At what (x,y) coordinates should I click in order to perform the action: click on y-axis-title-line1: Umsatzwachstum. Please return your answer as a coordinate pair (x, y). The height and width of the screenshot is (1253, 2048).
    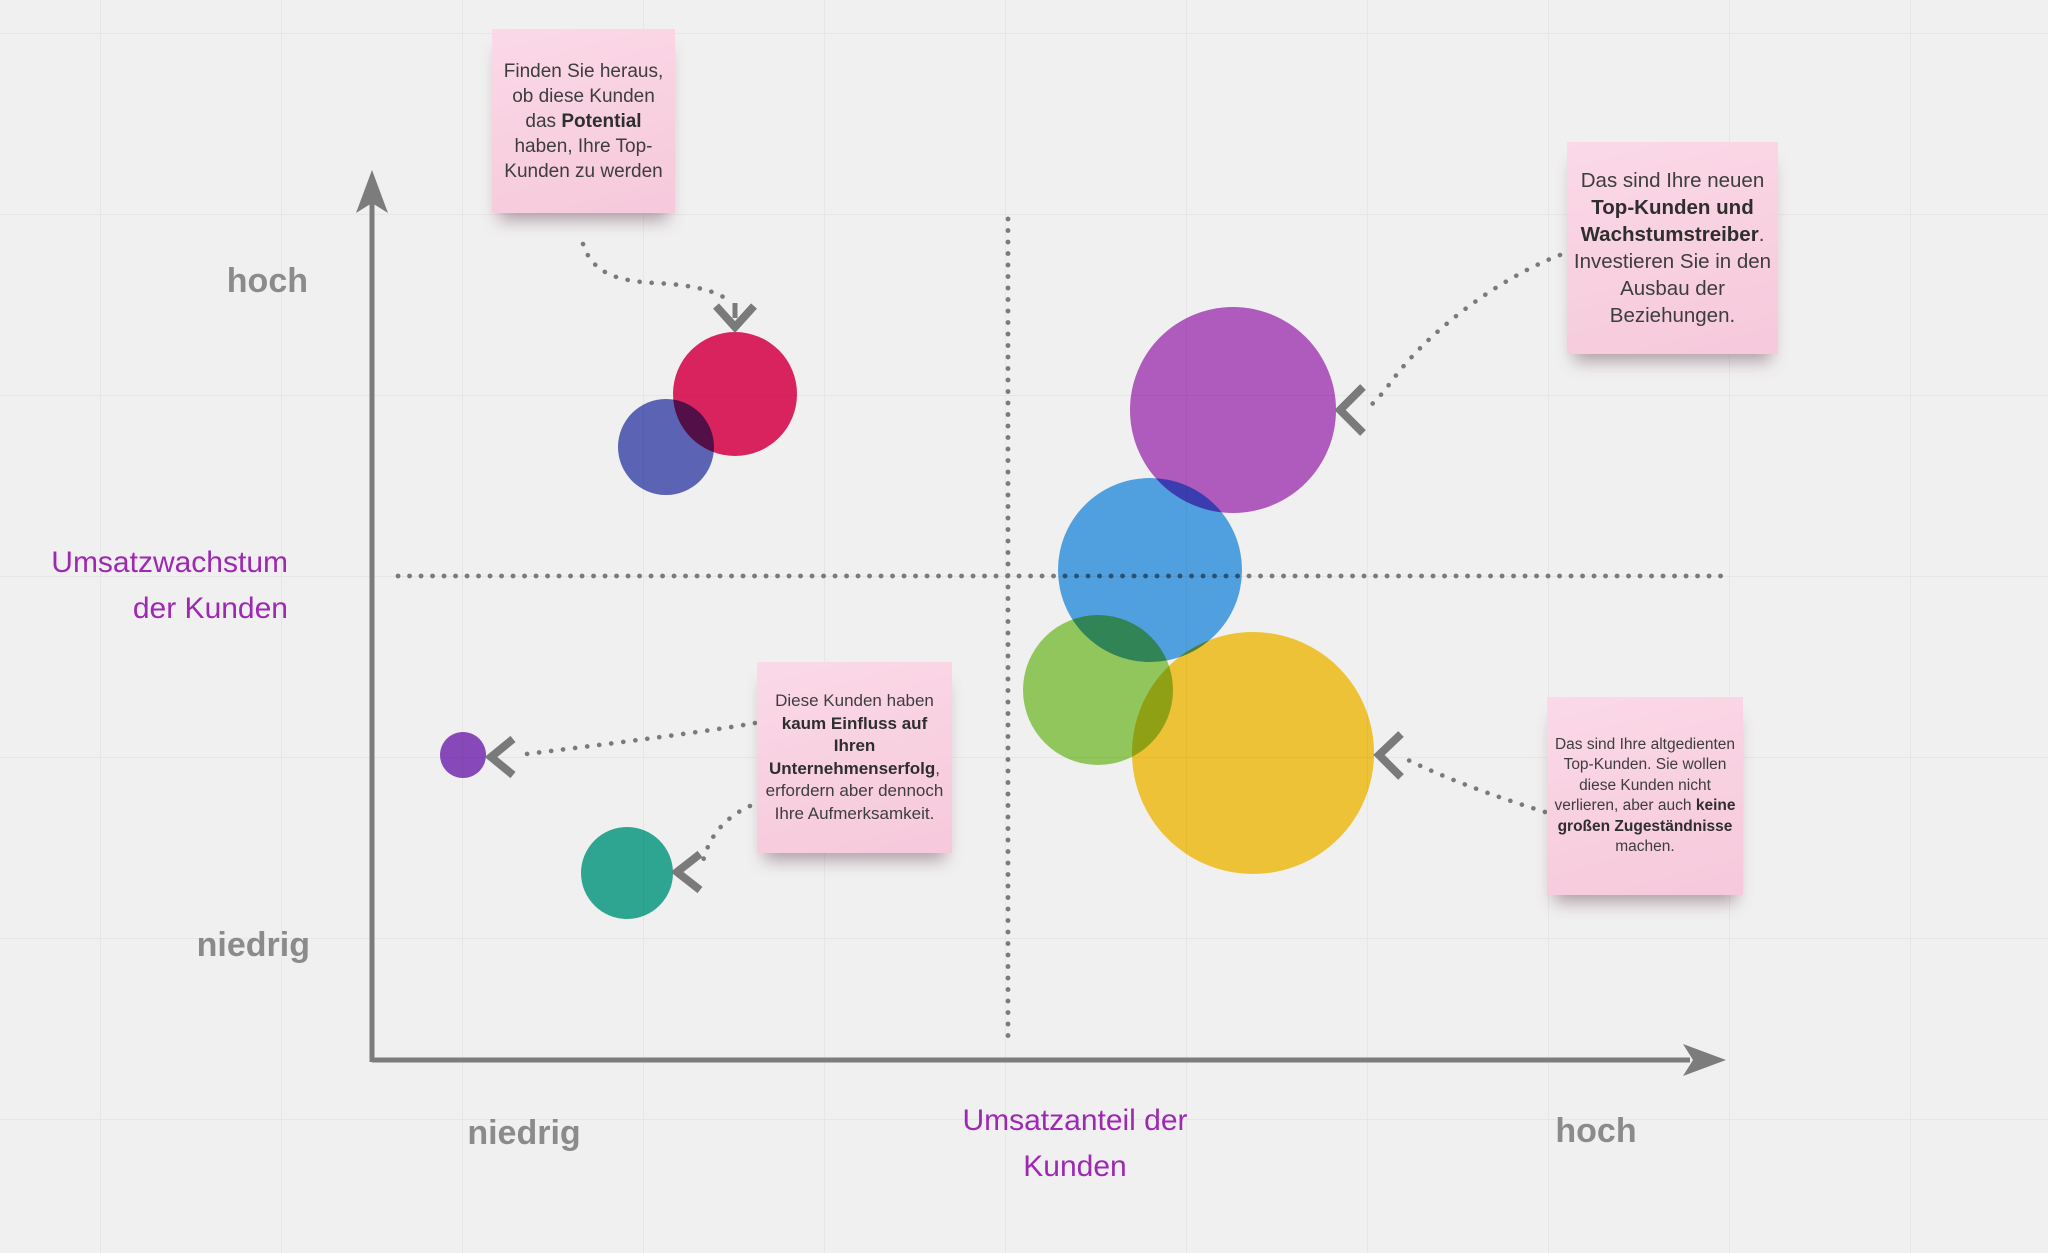
    Looking at the image, I should click on (169, 562).